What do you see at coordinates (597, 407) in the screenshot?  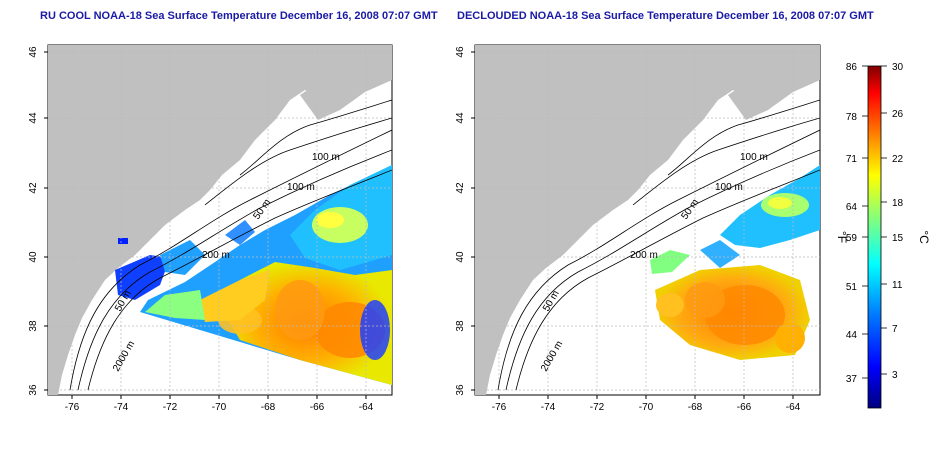 I see `right-xtick: -72` at bounding box center [597, 407].